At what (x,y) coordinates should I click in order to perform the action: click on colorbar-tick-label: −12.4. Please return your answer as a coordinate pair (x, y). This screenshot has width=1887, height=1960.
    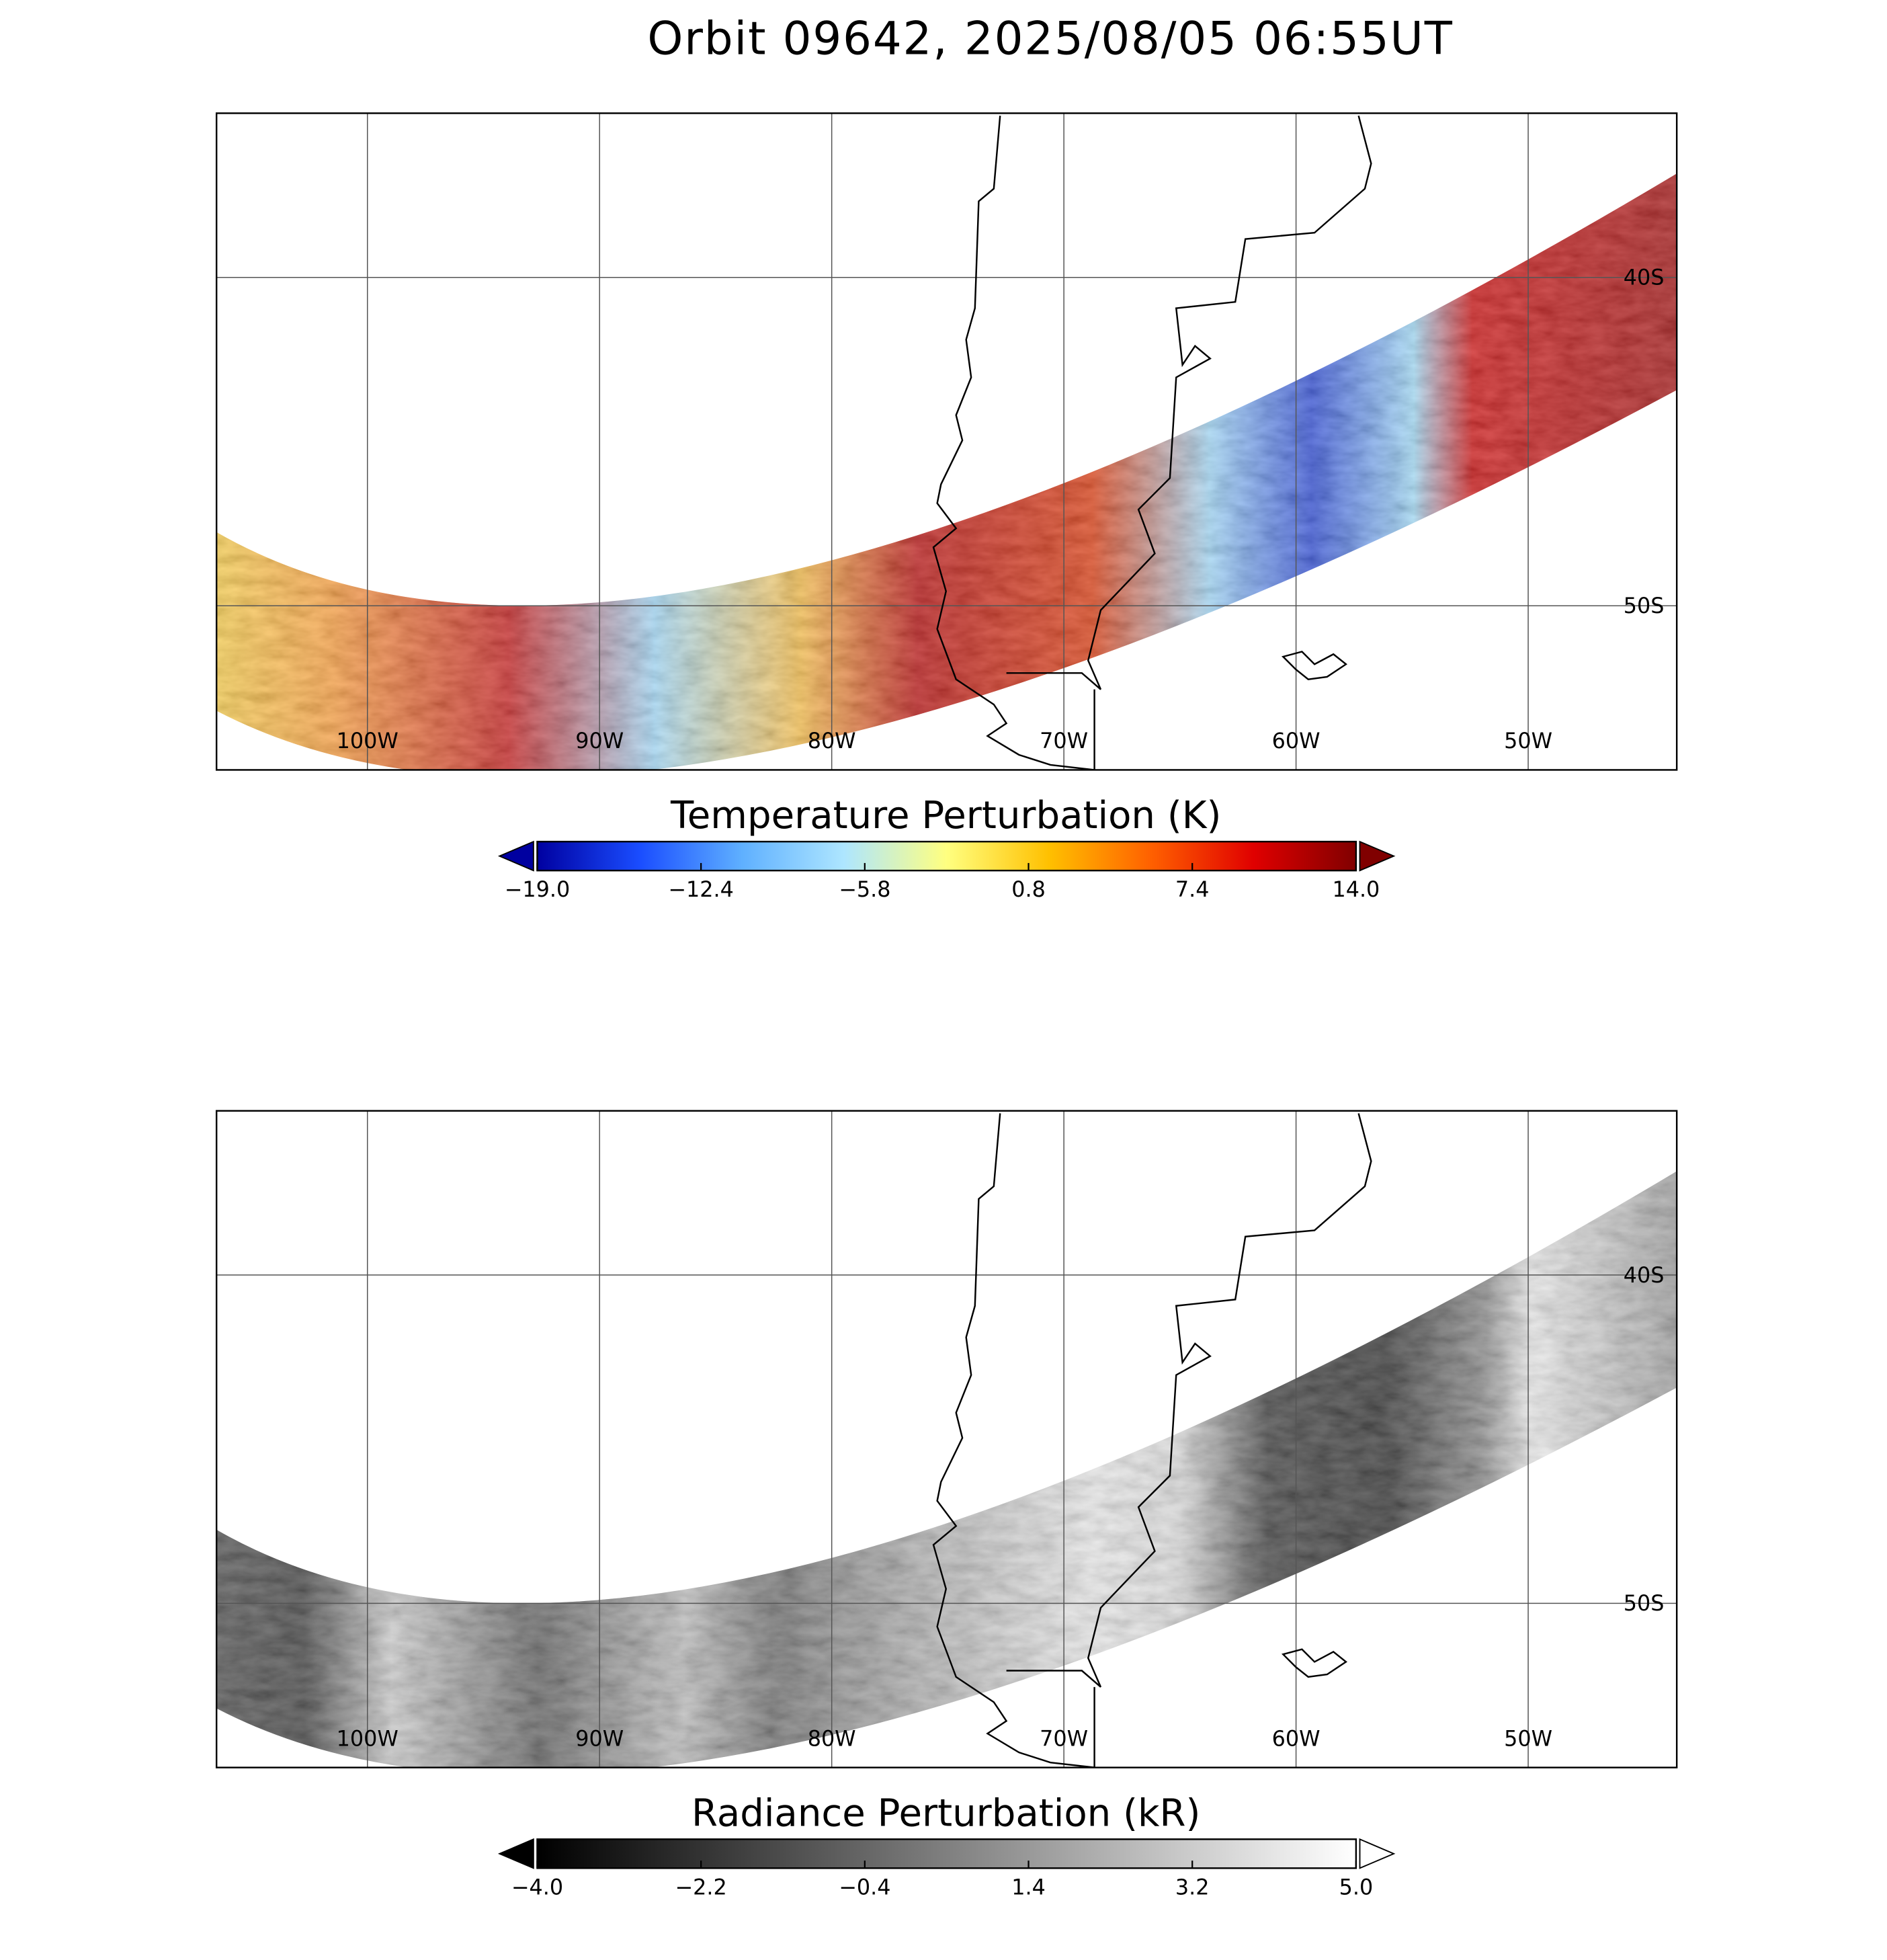
    Looking at the image, I should click on (700, 889).